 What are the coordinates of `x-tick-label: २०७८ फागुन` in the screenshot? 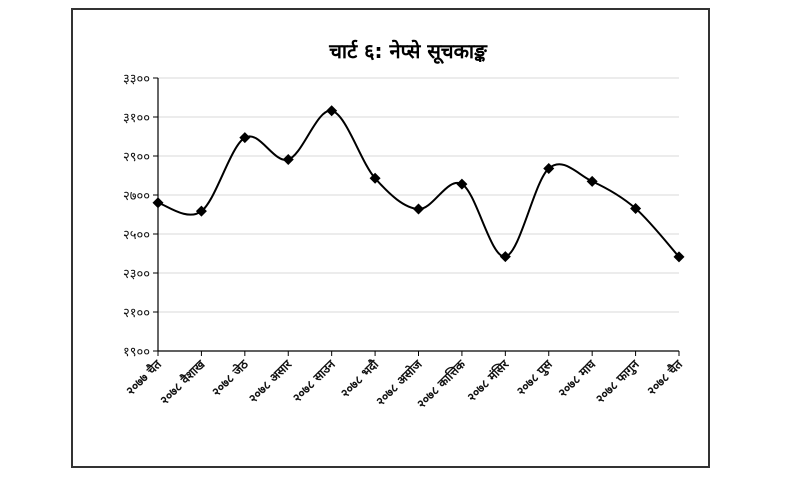 It's located at (618, 381).